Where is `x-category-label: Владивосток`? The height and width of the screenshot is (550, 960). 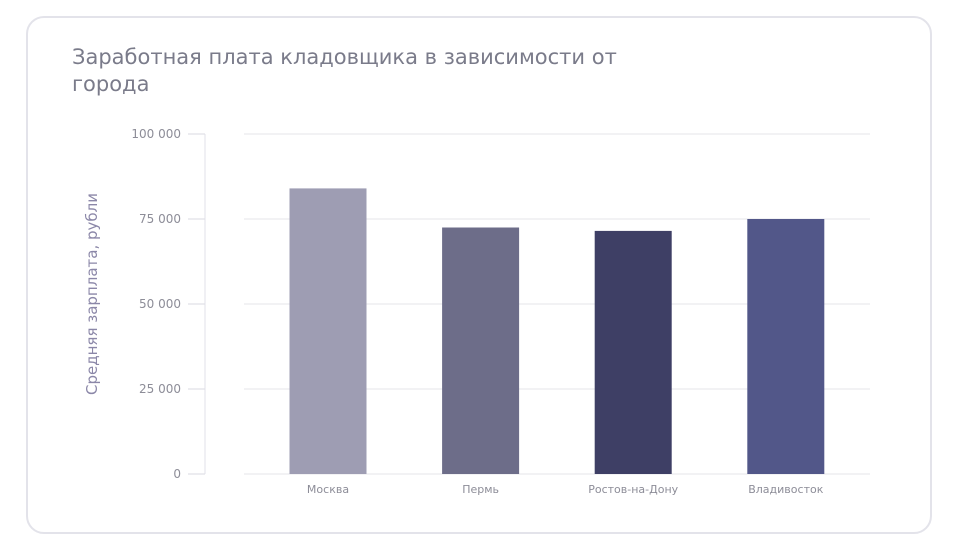
x-category-label: Владивосток is located at coordinates (785, 489).